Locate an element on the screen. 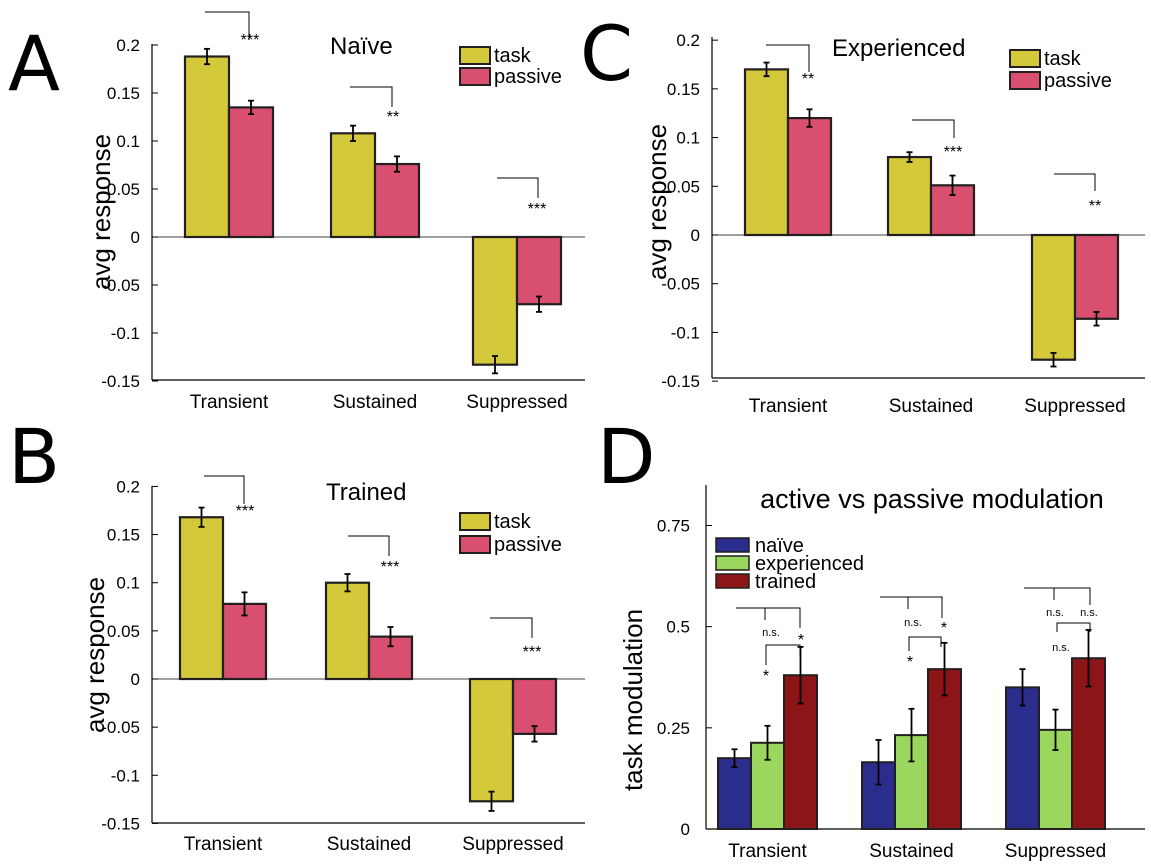 This screenshot has width=1151, height=867. bar-0-transient is located at coordinates (734, 793).